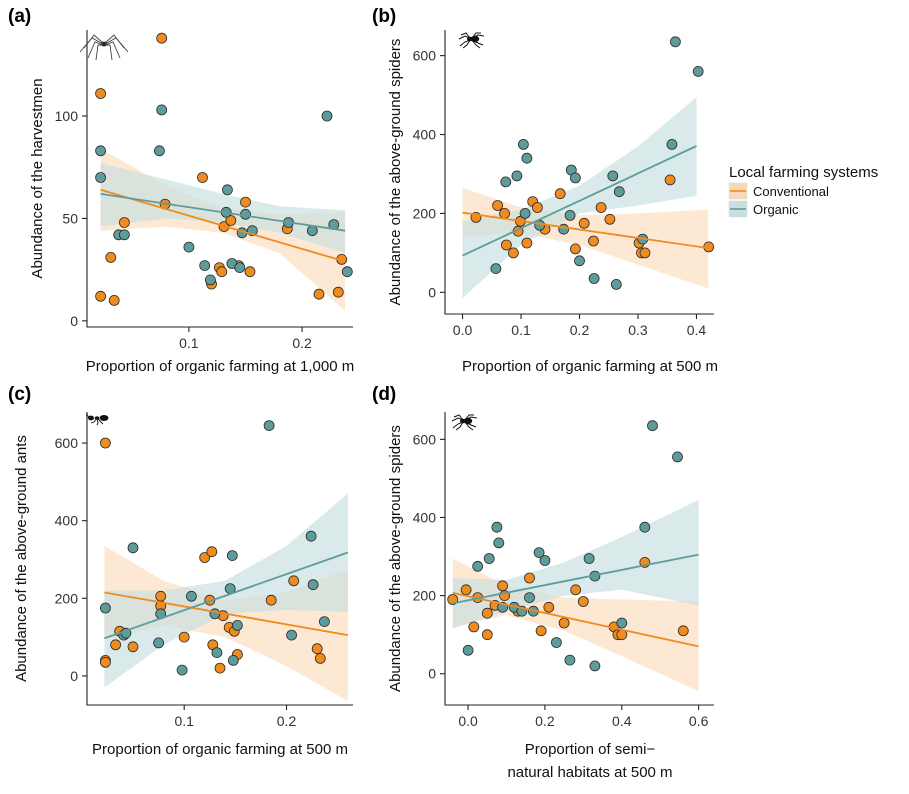 The width and height of the screenshot is (909, 794). I want to click on x-tick-label: 0.6, so click(699, 721).